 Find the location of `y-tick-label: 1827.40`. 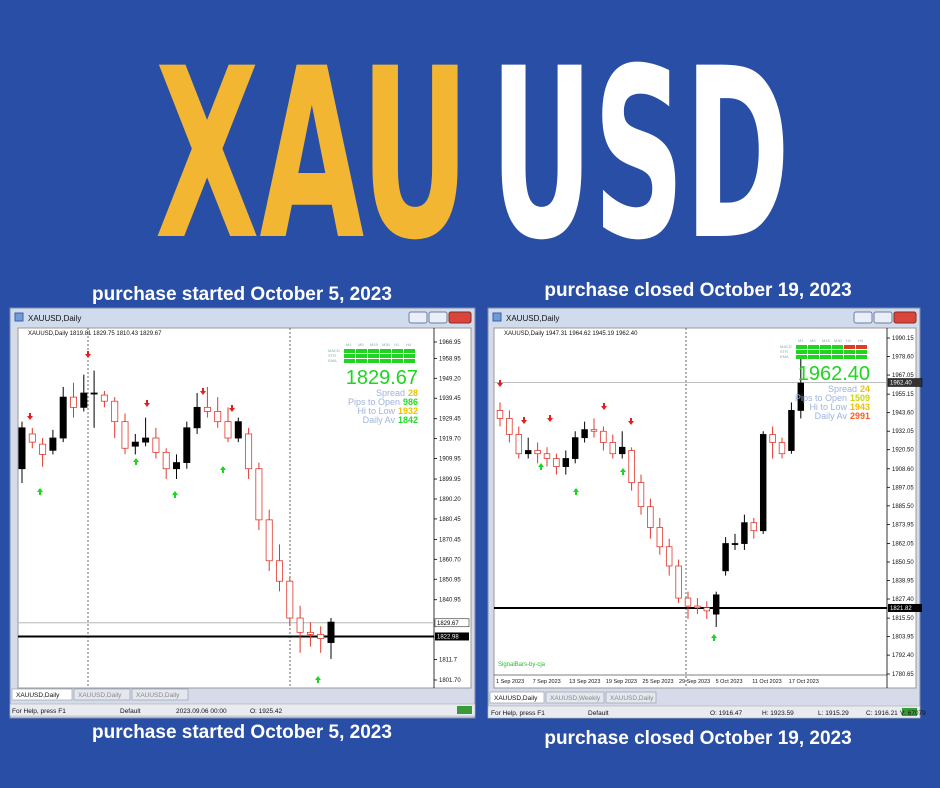

y-tick-label: 1827.40 is located at coordinates (903, 600).